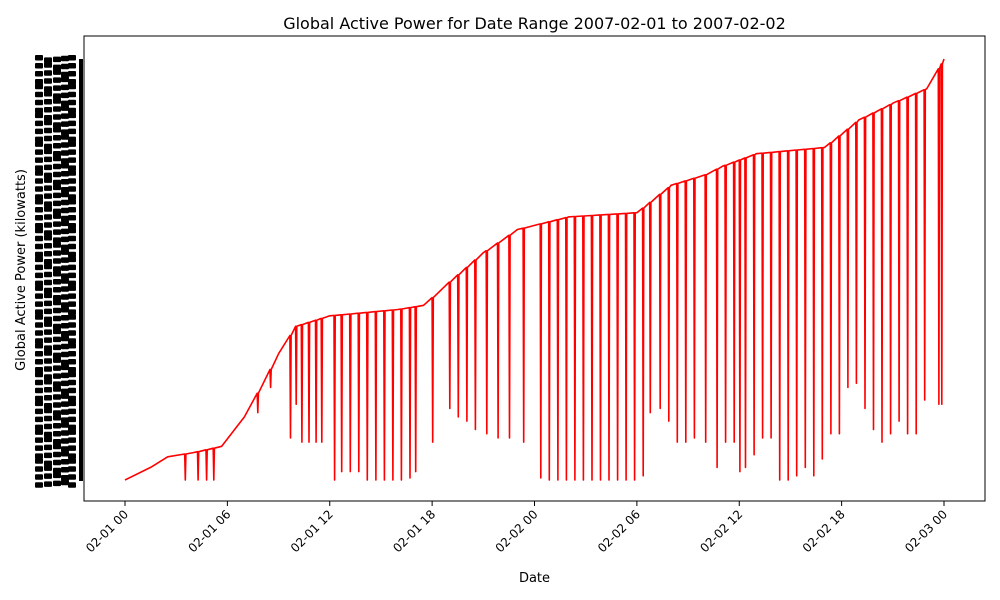 Image resolution: width=1000 pixels, height=600 pixels. I want to click on x-tick-label: 02-01 12, so click(312, 531).